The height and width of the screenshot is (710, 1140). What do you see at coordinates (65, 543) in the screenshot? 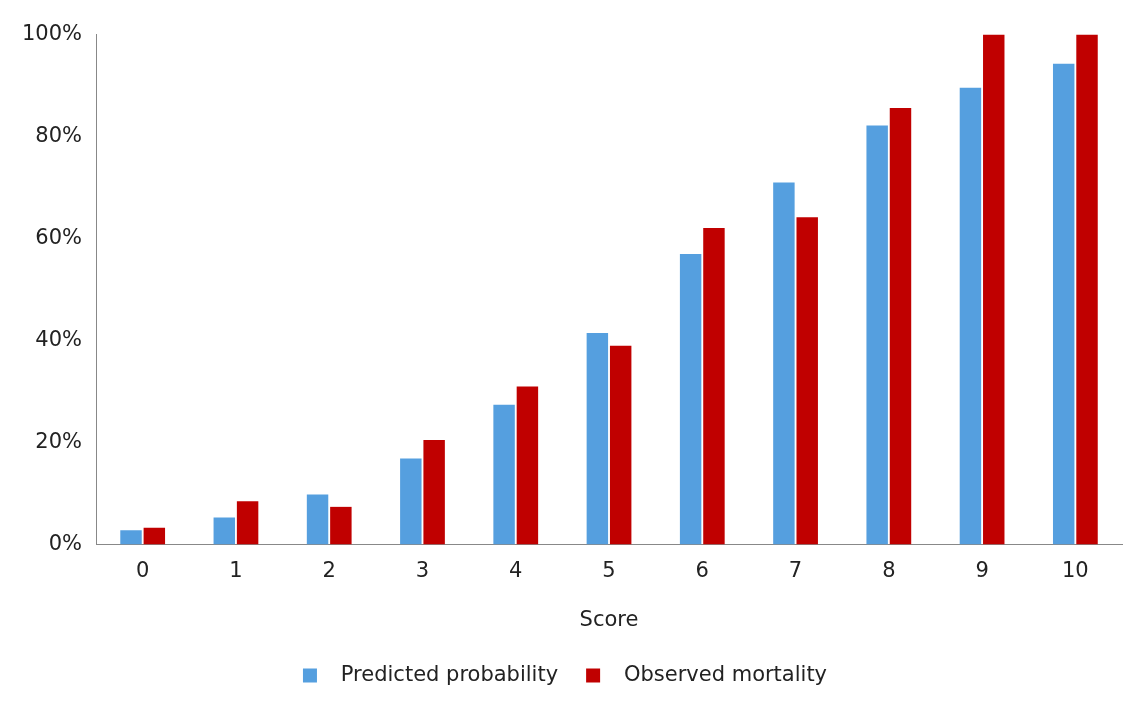
I see `y-tick-label: 0%` at bounding box center [65, 543].